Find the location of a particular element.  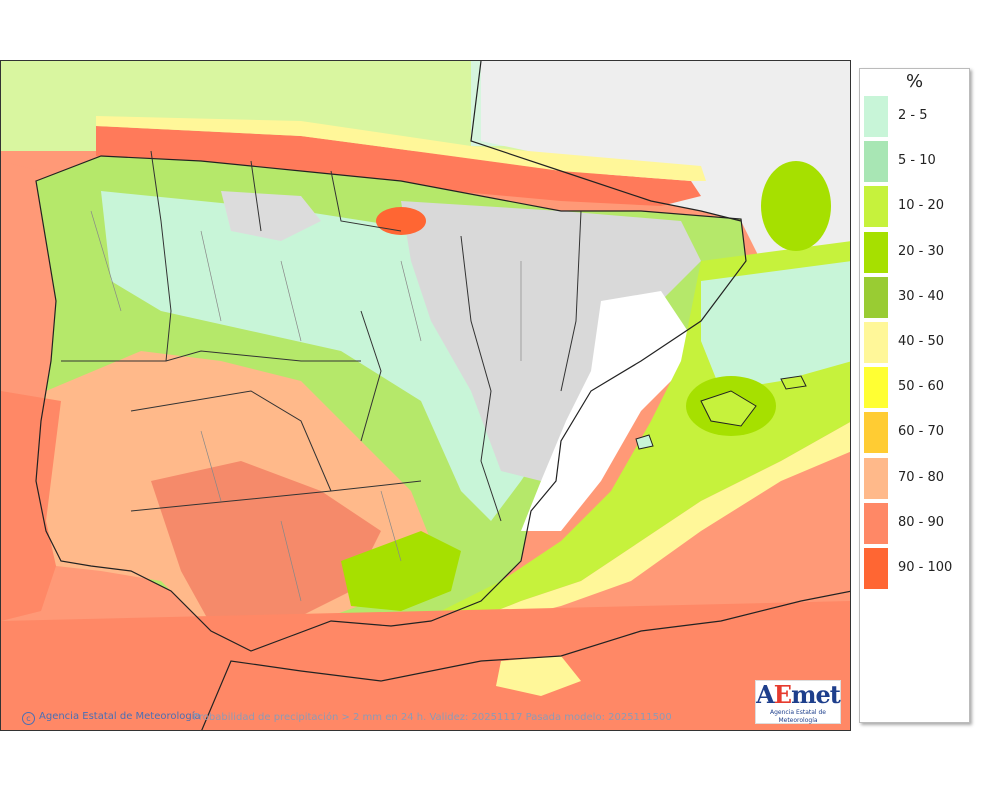

coastline-france is located at coordinates (606, 141).